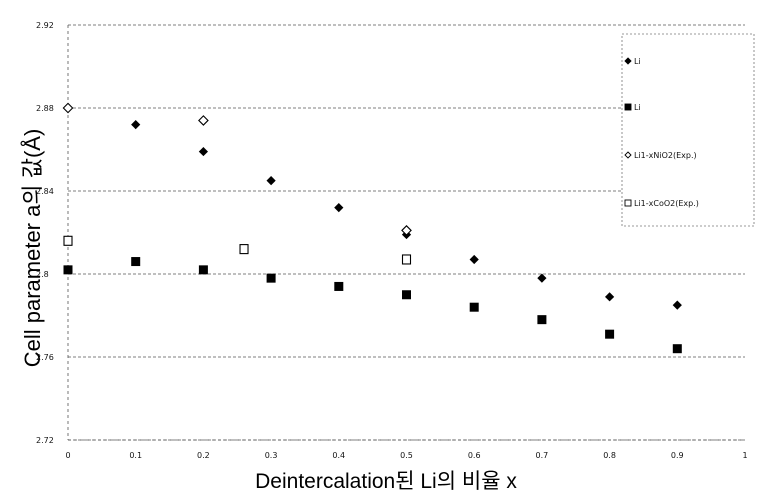 The image size is (766, 495). I want to click on y-tick-label: 2.72, so click(45, 440).